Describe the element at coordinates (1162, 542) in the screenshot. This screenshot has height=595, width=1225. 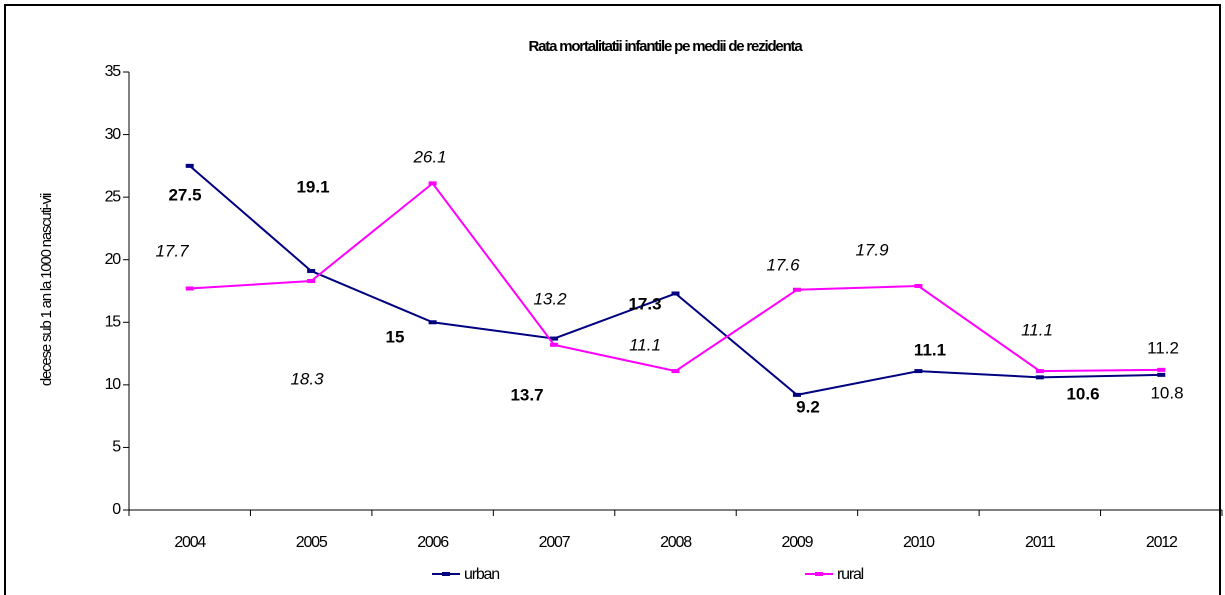
I see `x-tick-label: 2012` at that location.